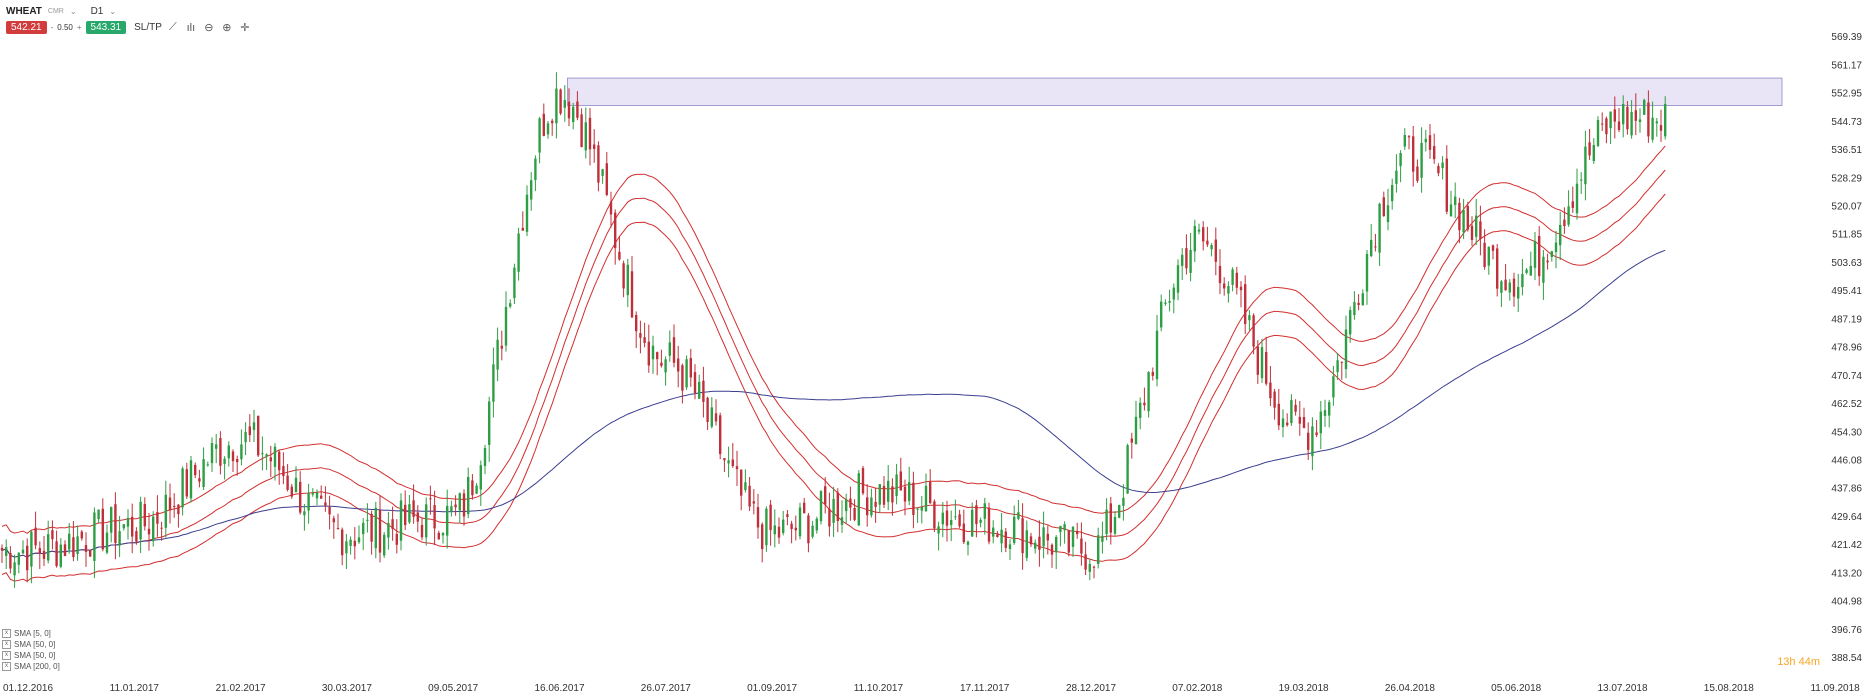  I want to click on legend-label: SMA [50, 0], so click(35, 655).